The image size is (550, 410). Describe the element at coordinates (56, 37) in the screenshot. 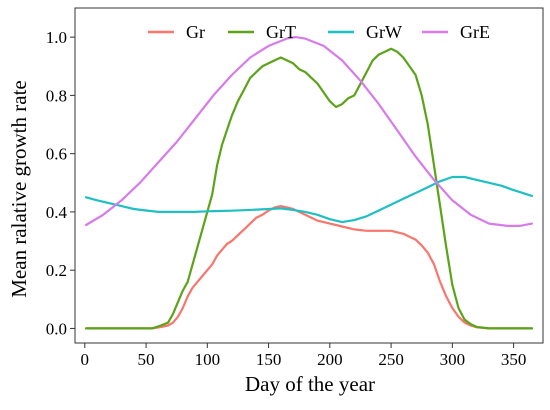

I see `y-tick-label: 1.0` at that location.